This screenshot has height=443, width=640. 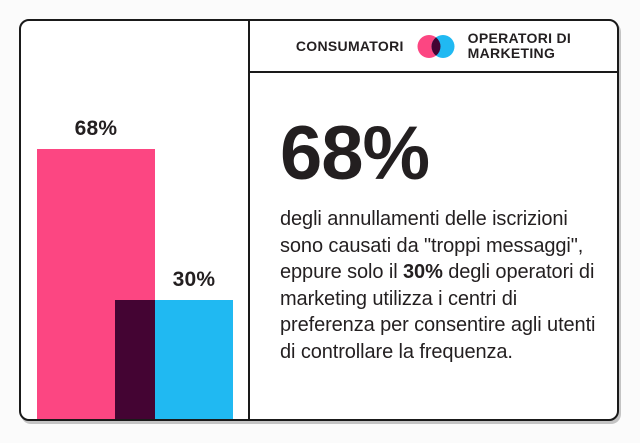 I want to click on legend-header: CONSUMATORI OPERATORI DI MARKETING, so click(x=433, y=47).